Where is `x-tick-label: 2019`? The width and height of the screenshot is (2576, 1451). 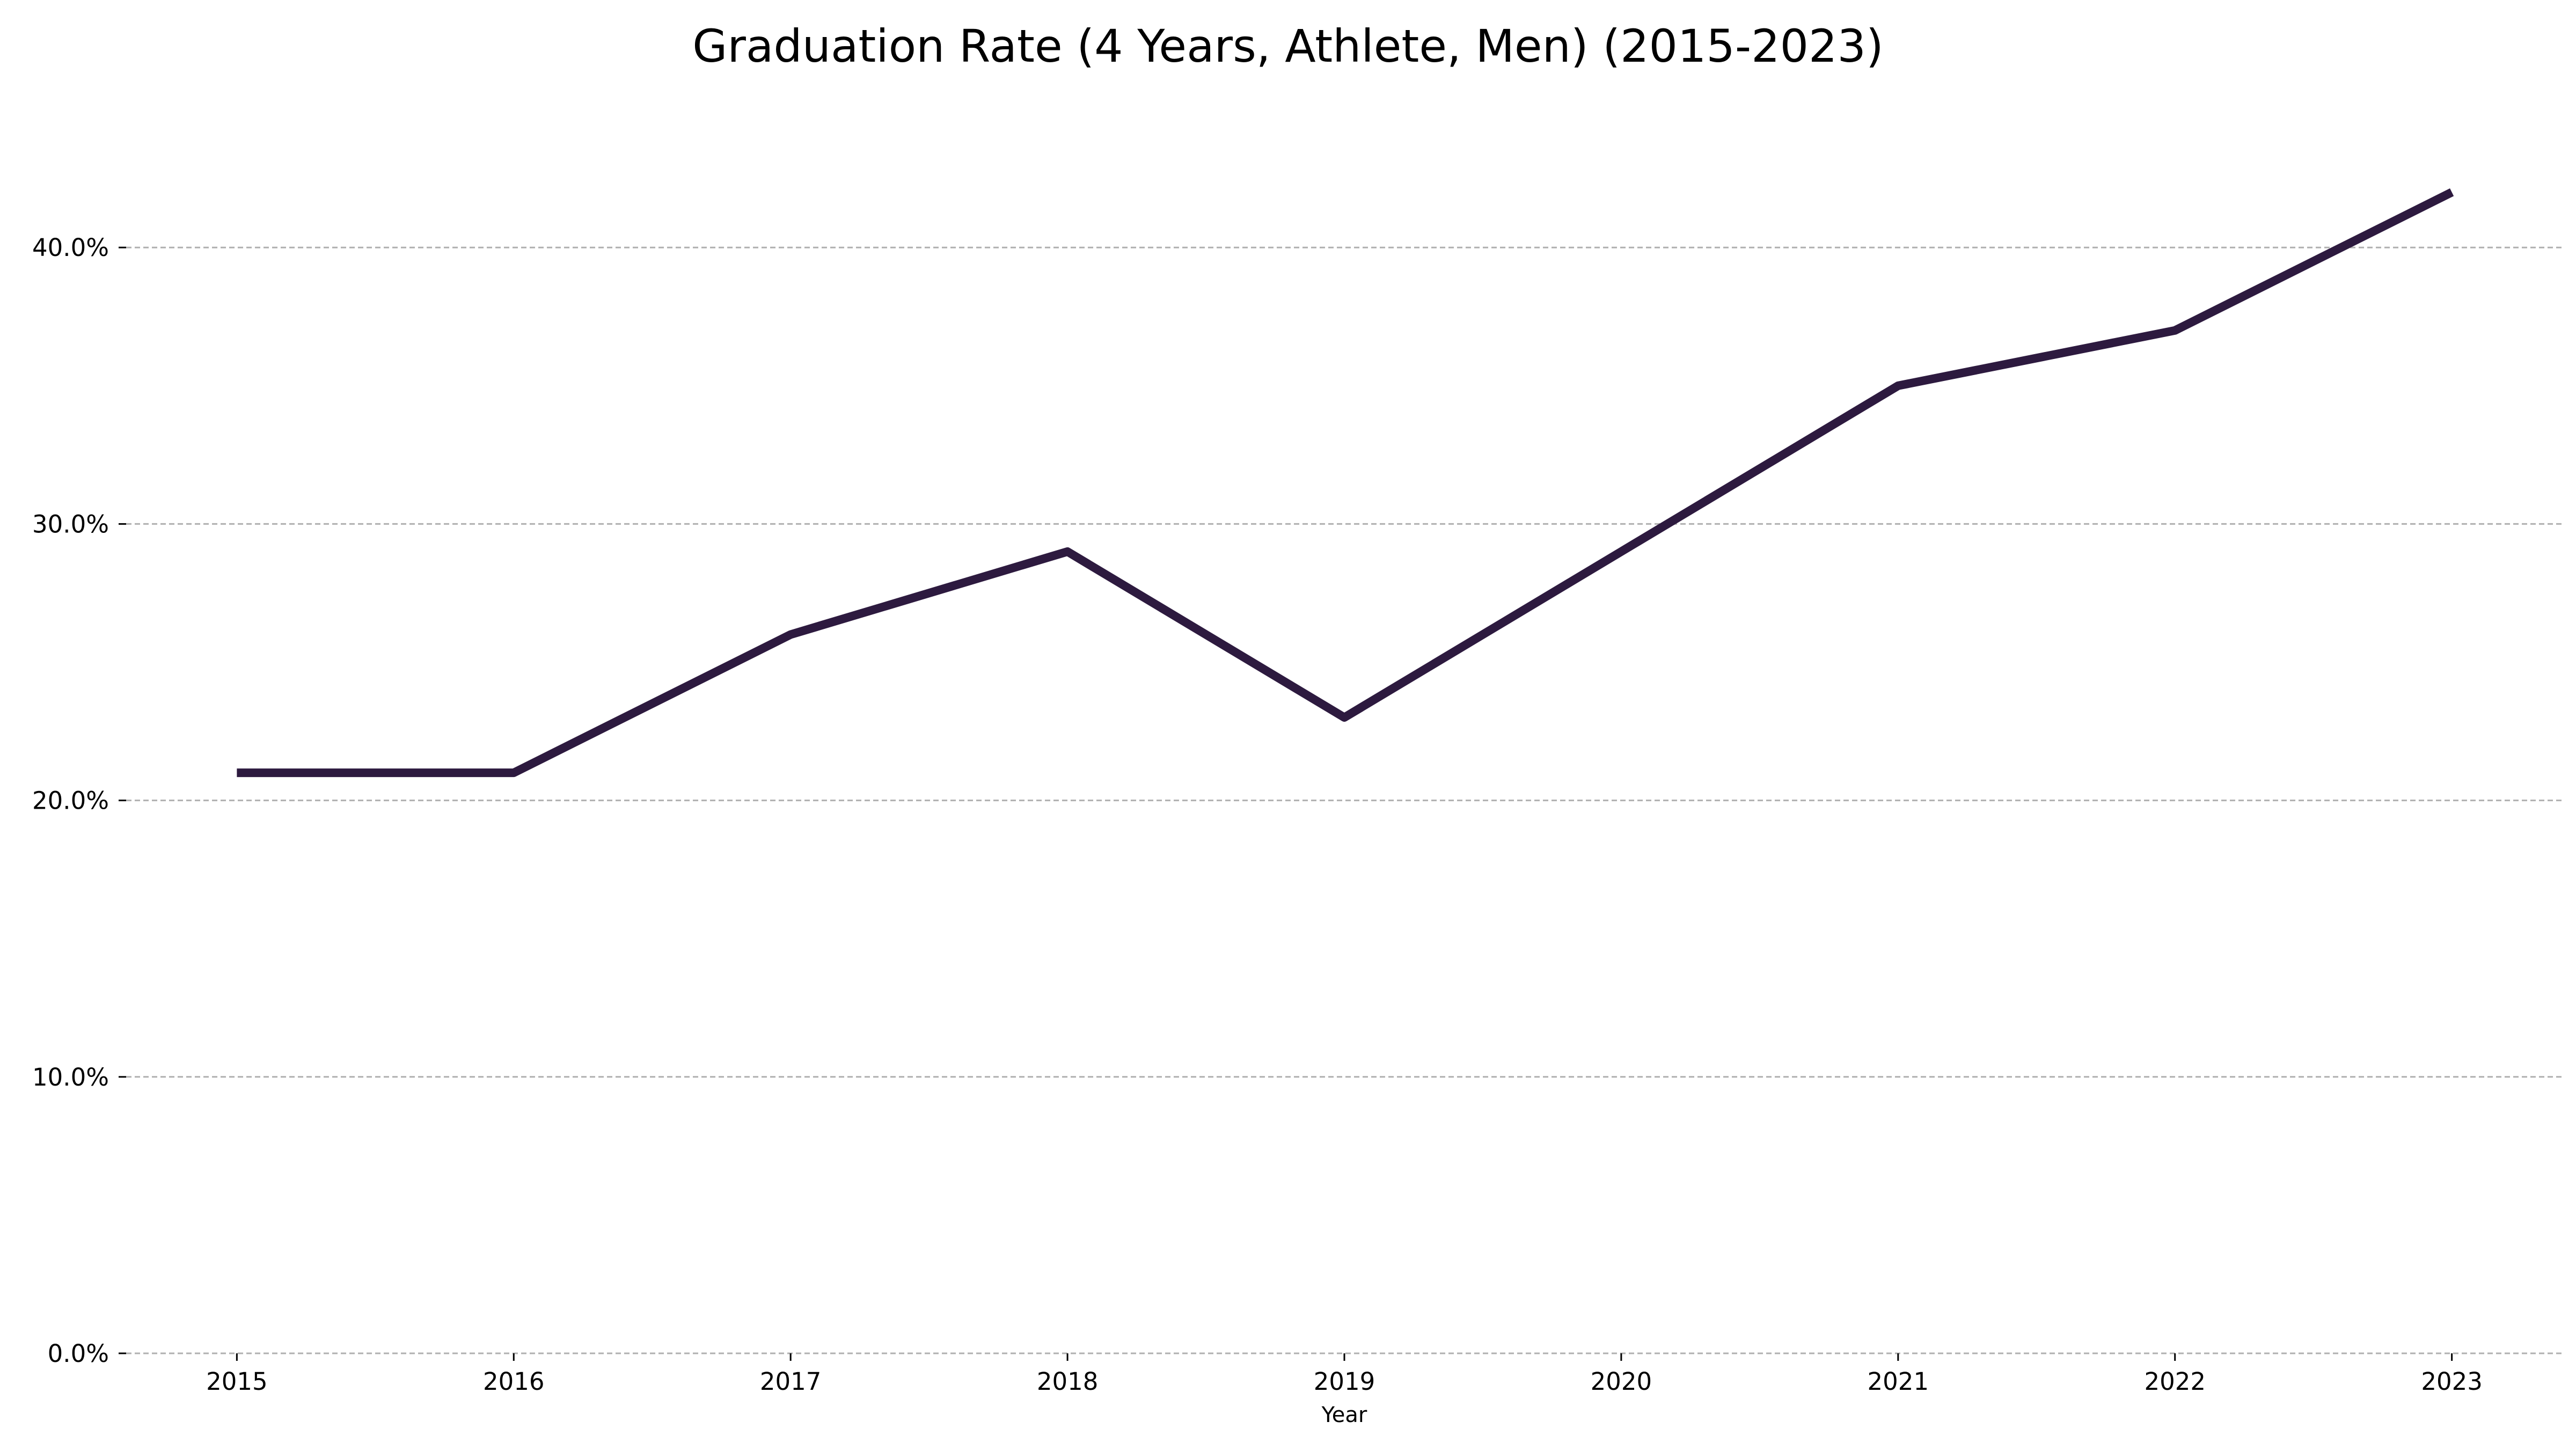 x-tick-label: 2019 is located at coordinates (1344, 1381).